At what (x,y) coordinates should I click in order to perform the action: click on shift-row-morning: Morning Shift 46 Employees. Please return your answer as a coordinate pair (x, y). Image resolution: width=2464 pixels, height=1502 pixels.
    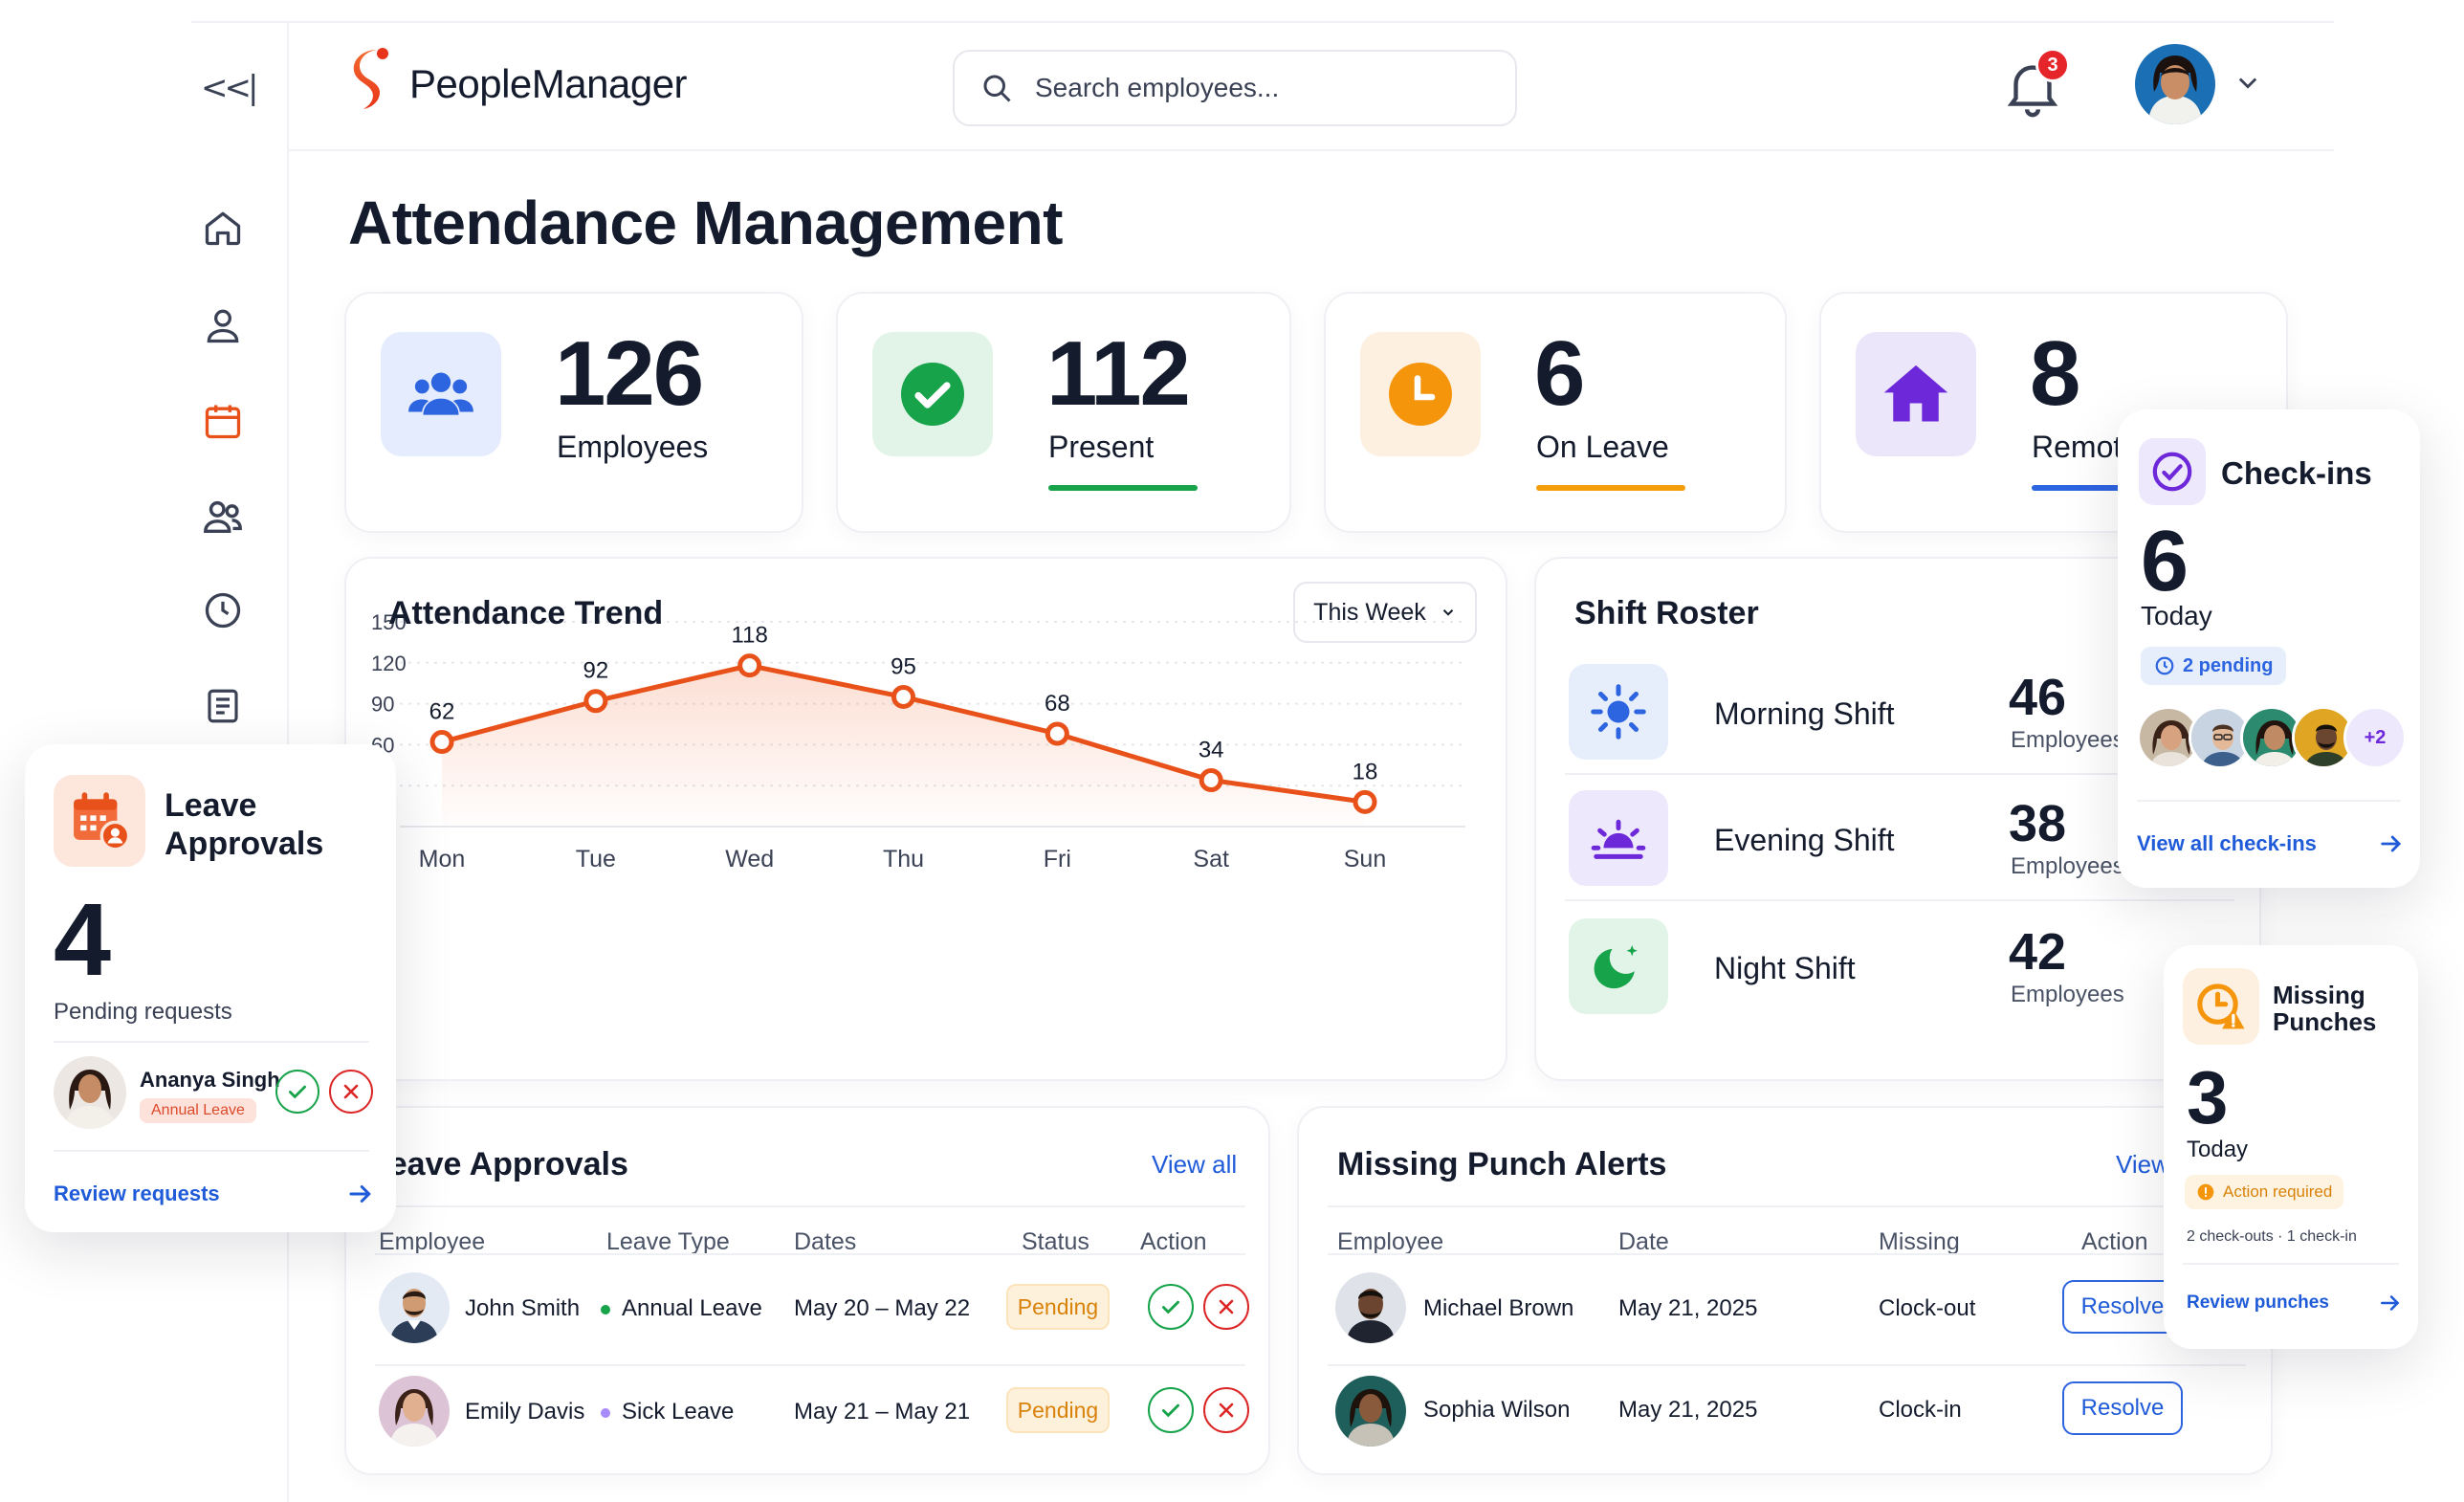
    Looking at the image, I should click on (1899, 715).